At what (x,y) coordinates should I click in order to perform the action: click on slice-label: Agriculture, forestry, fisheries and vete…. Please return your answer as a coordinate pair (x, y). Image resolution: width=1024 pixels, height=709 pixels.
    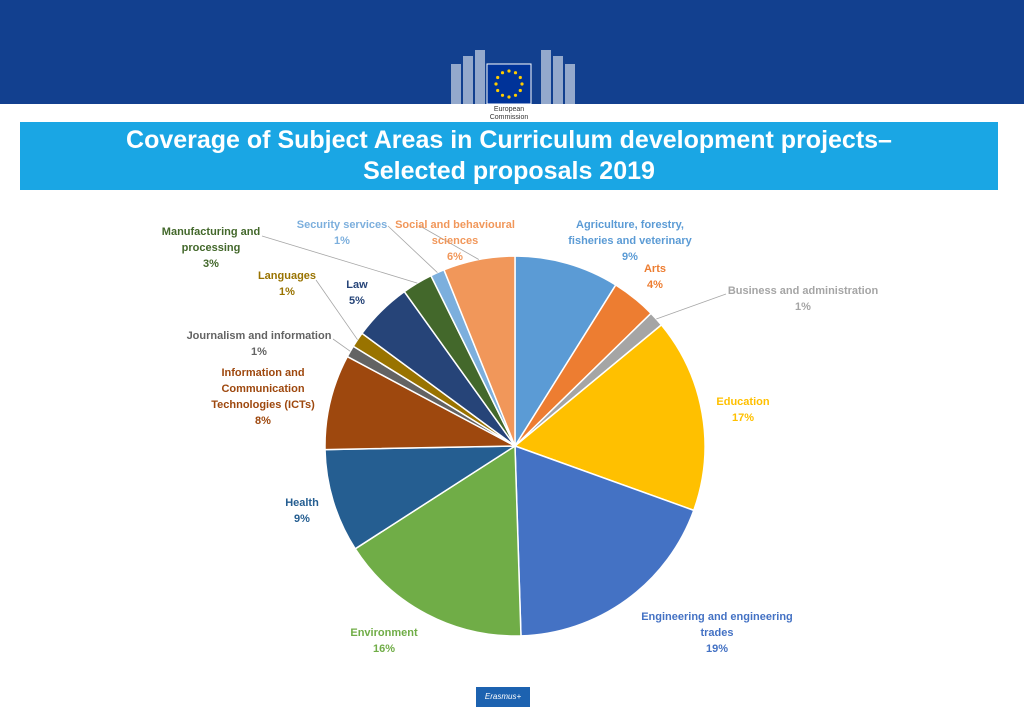
    Looking at the image, I should click on (630, 241).